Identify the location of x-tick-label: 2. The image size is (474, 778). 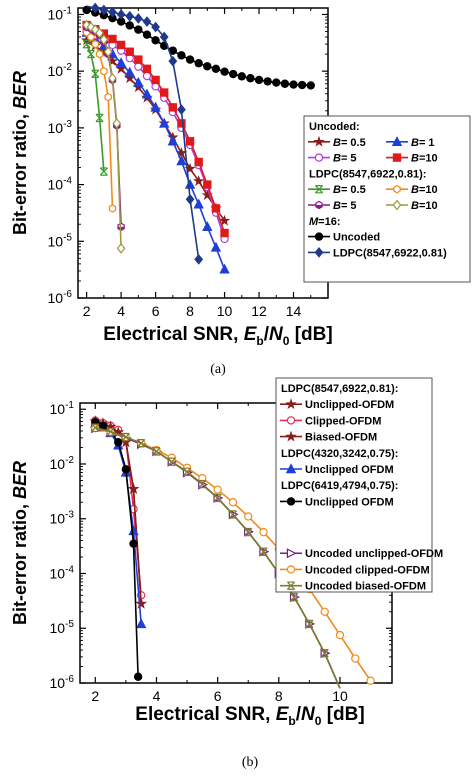
(95, 696).